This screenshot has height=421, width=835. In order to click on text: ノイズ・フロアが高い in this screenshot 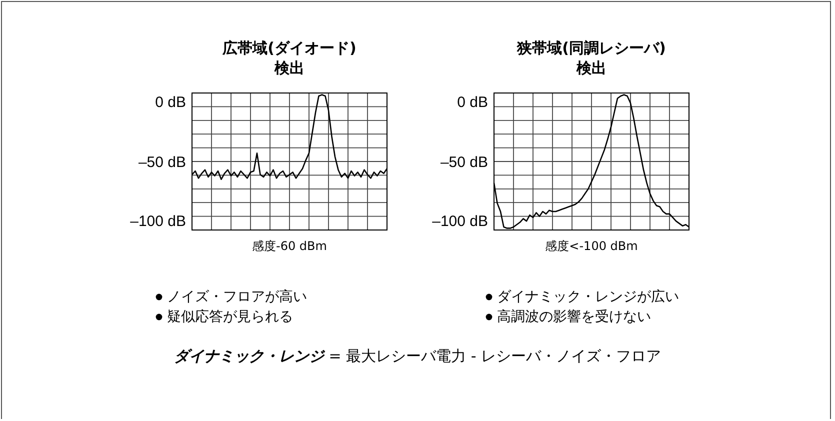, I will do `click(237, 297)`.